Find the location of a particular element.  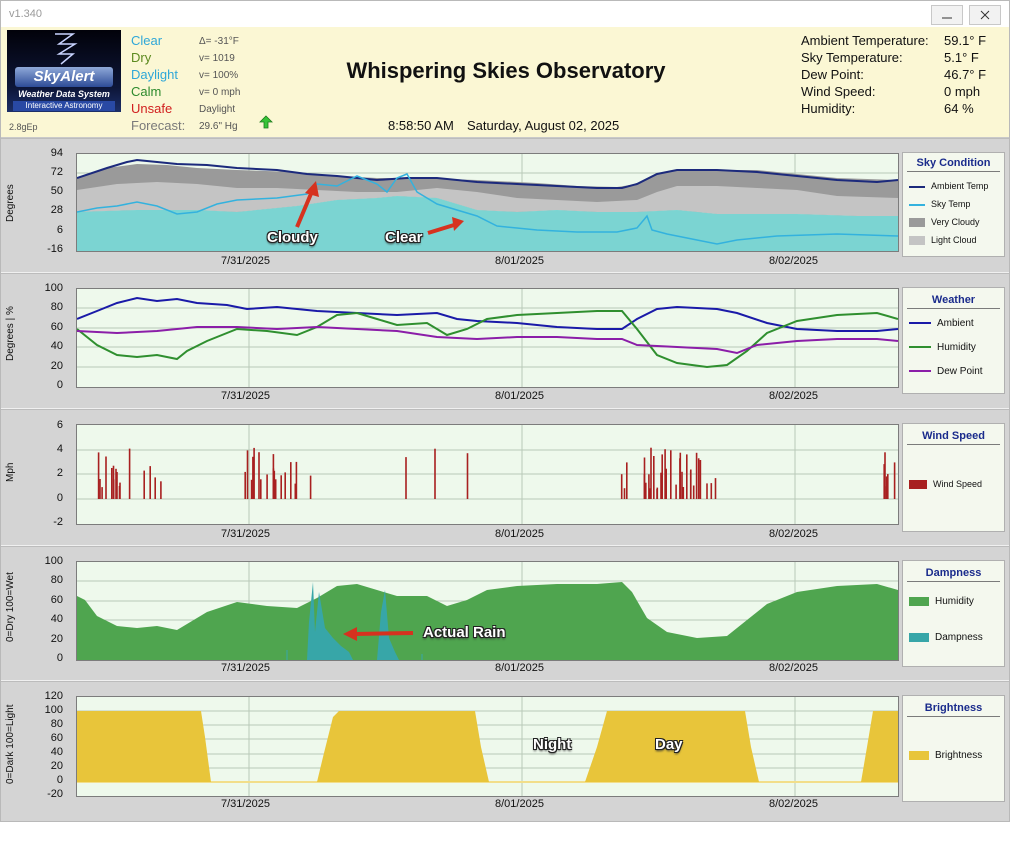

legend-item: Wind Speed is located at coordinates (945, 484).